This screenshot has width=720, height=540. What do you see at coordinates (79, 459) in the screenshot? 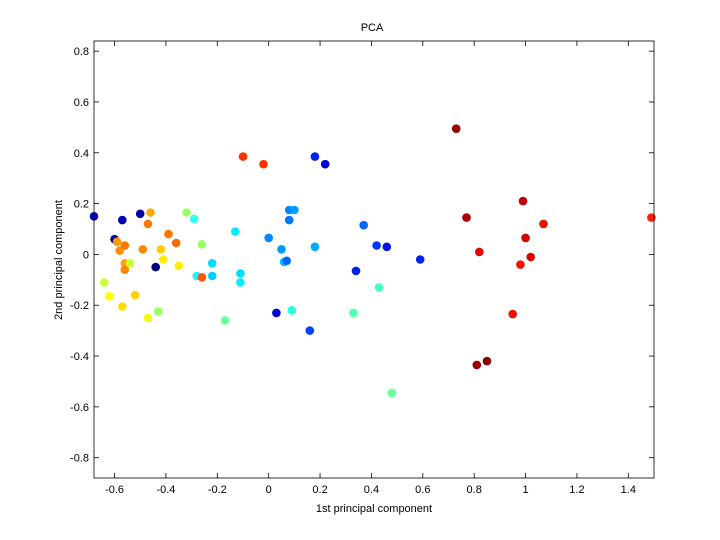
I see `y-tick-label: -0.8` at bounding box center [79, 459].